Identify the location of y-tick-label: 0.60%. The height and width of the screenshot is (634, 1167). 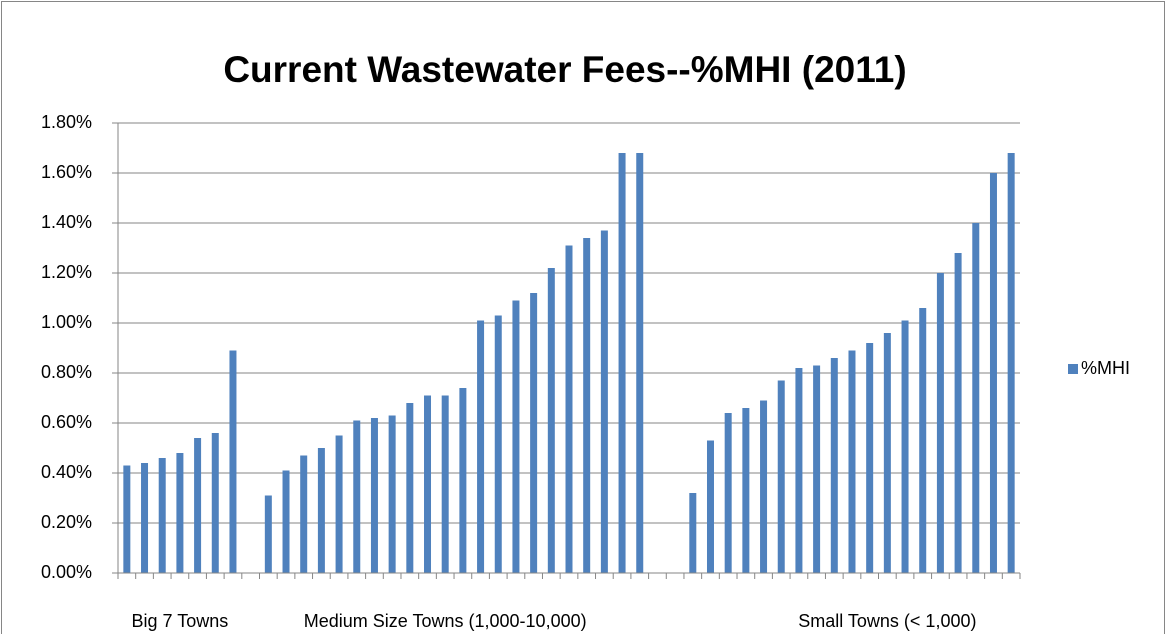
(66, 422).